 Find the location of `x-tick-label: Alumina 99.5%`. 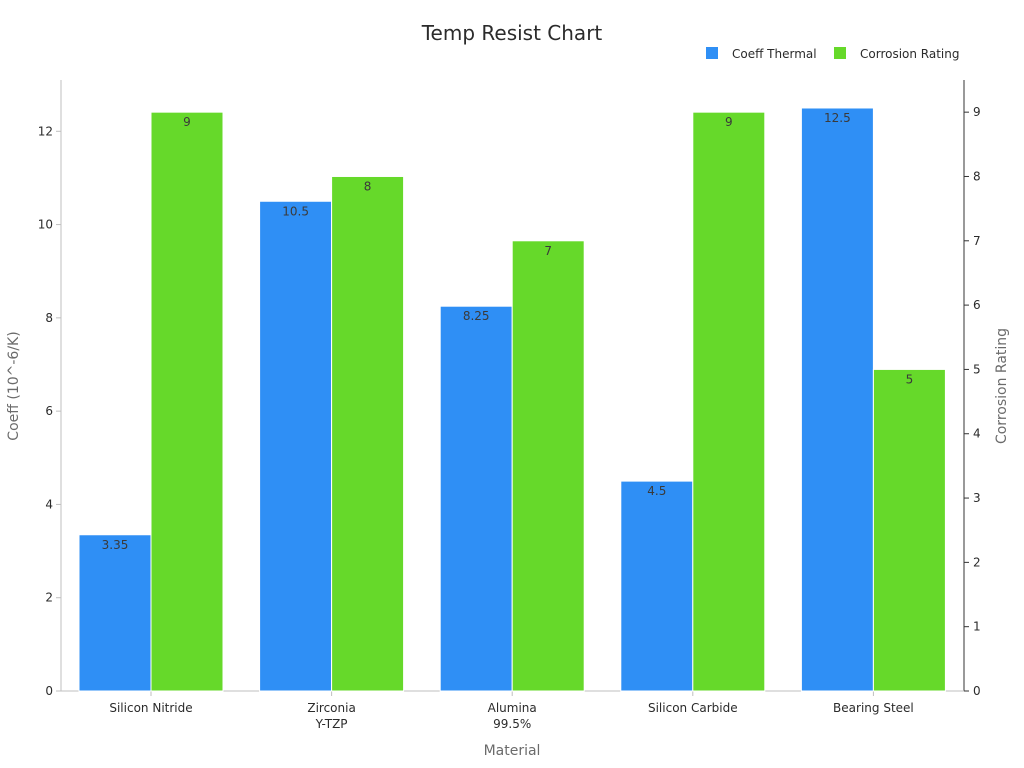

x-tick-label: Alumina 99.5% is located at coordinates (512, 716).